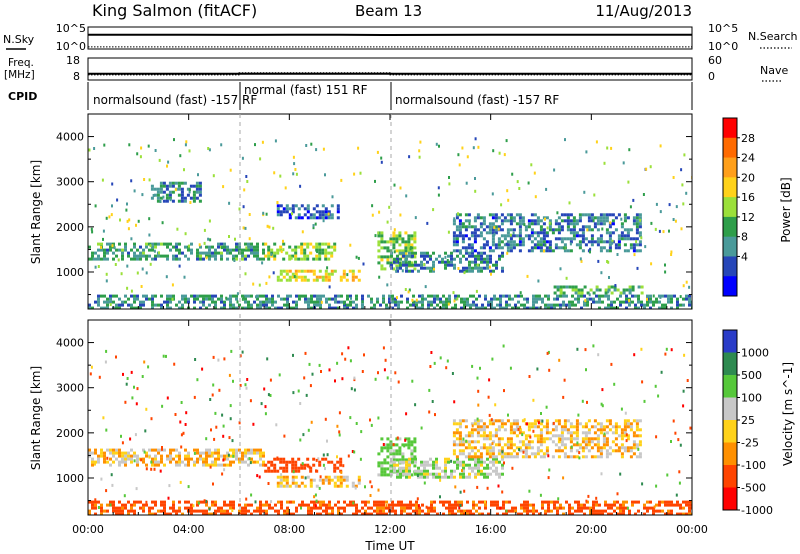  I want to click on colorbar-tick-label: 20, so click(748, 177).